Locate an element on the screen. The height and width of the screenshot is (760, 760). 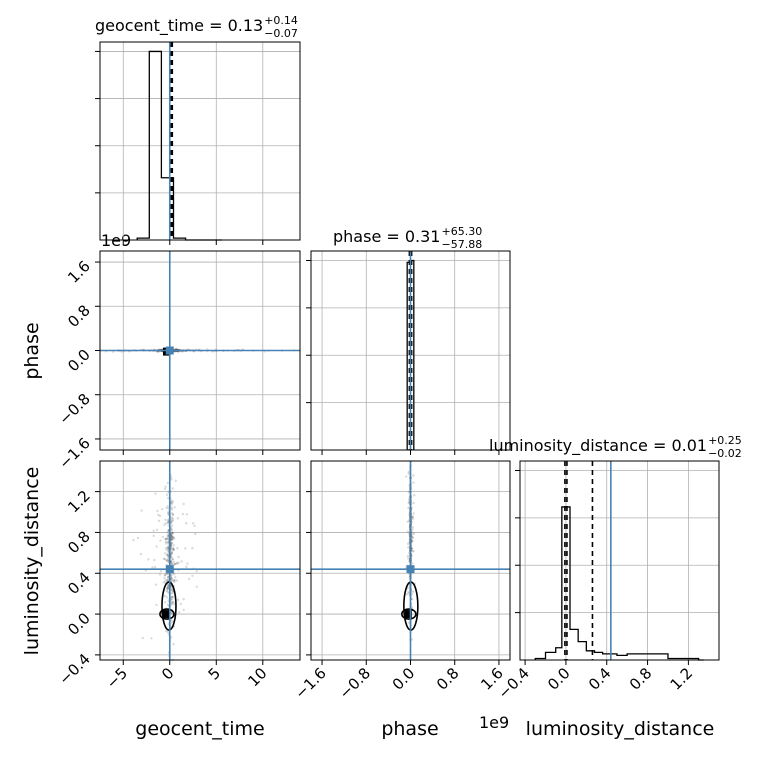
luminosity_distance-vs-geocent_time-frame is located at coordinates (200, 560).